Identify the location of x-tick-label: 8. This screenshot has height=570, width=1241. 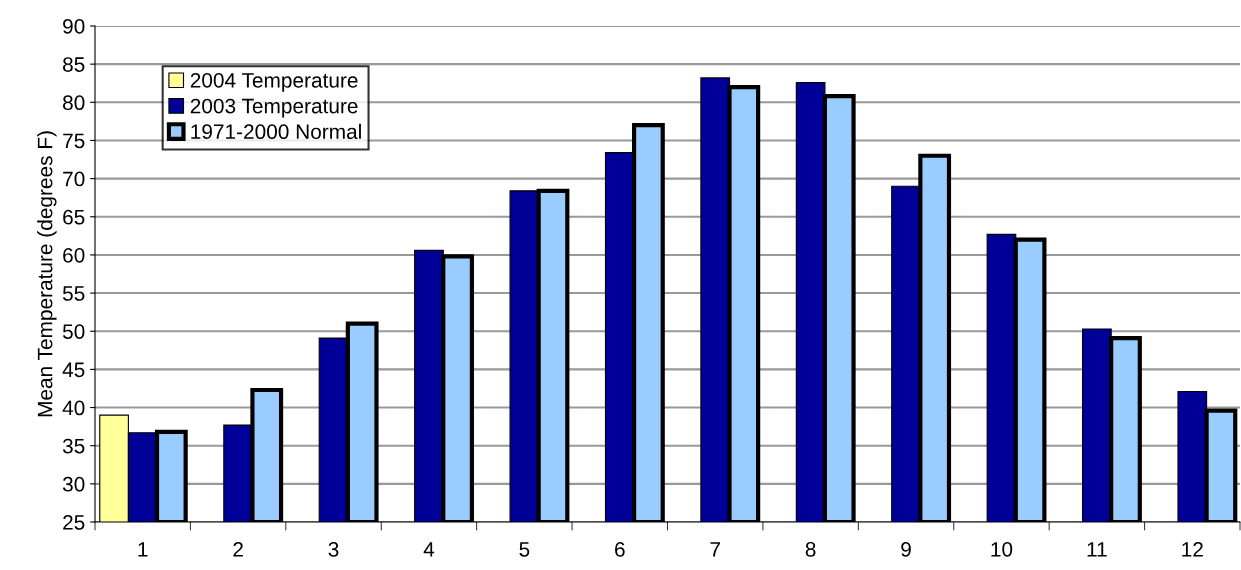
(810, 549).